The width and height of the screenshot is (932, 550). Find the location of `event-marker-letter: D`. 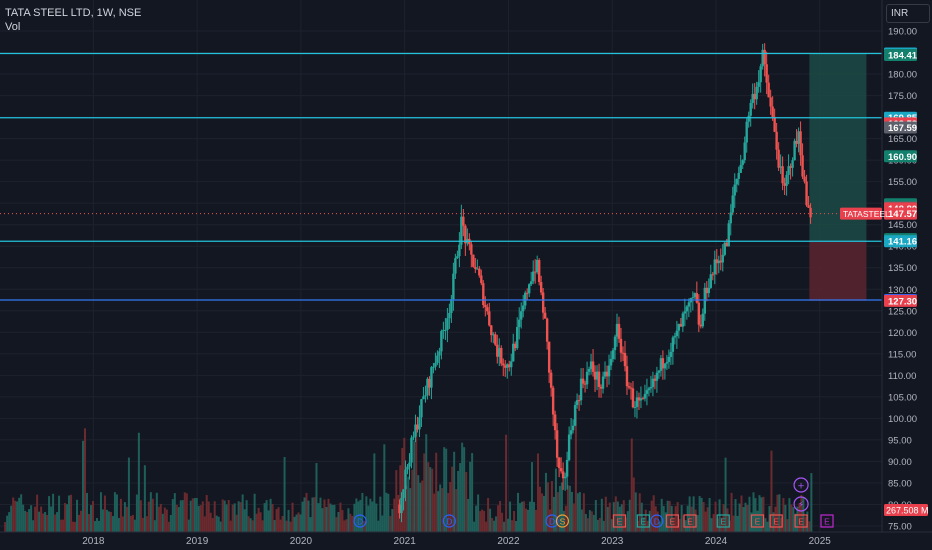

event-marker-letter: D is located at coordinates (657, 522).